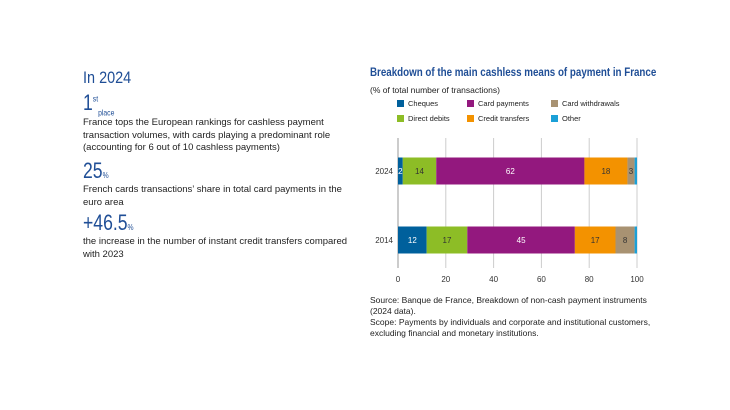 The height and width of the screenshot is (410, 730). I want to click on section-heading: In 2024, so click(107, 77).